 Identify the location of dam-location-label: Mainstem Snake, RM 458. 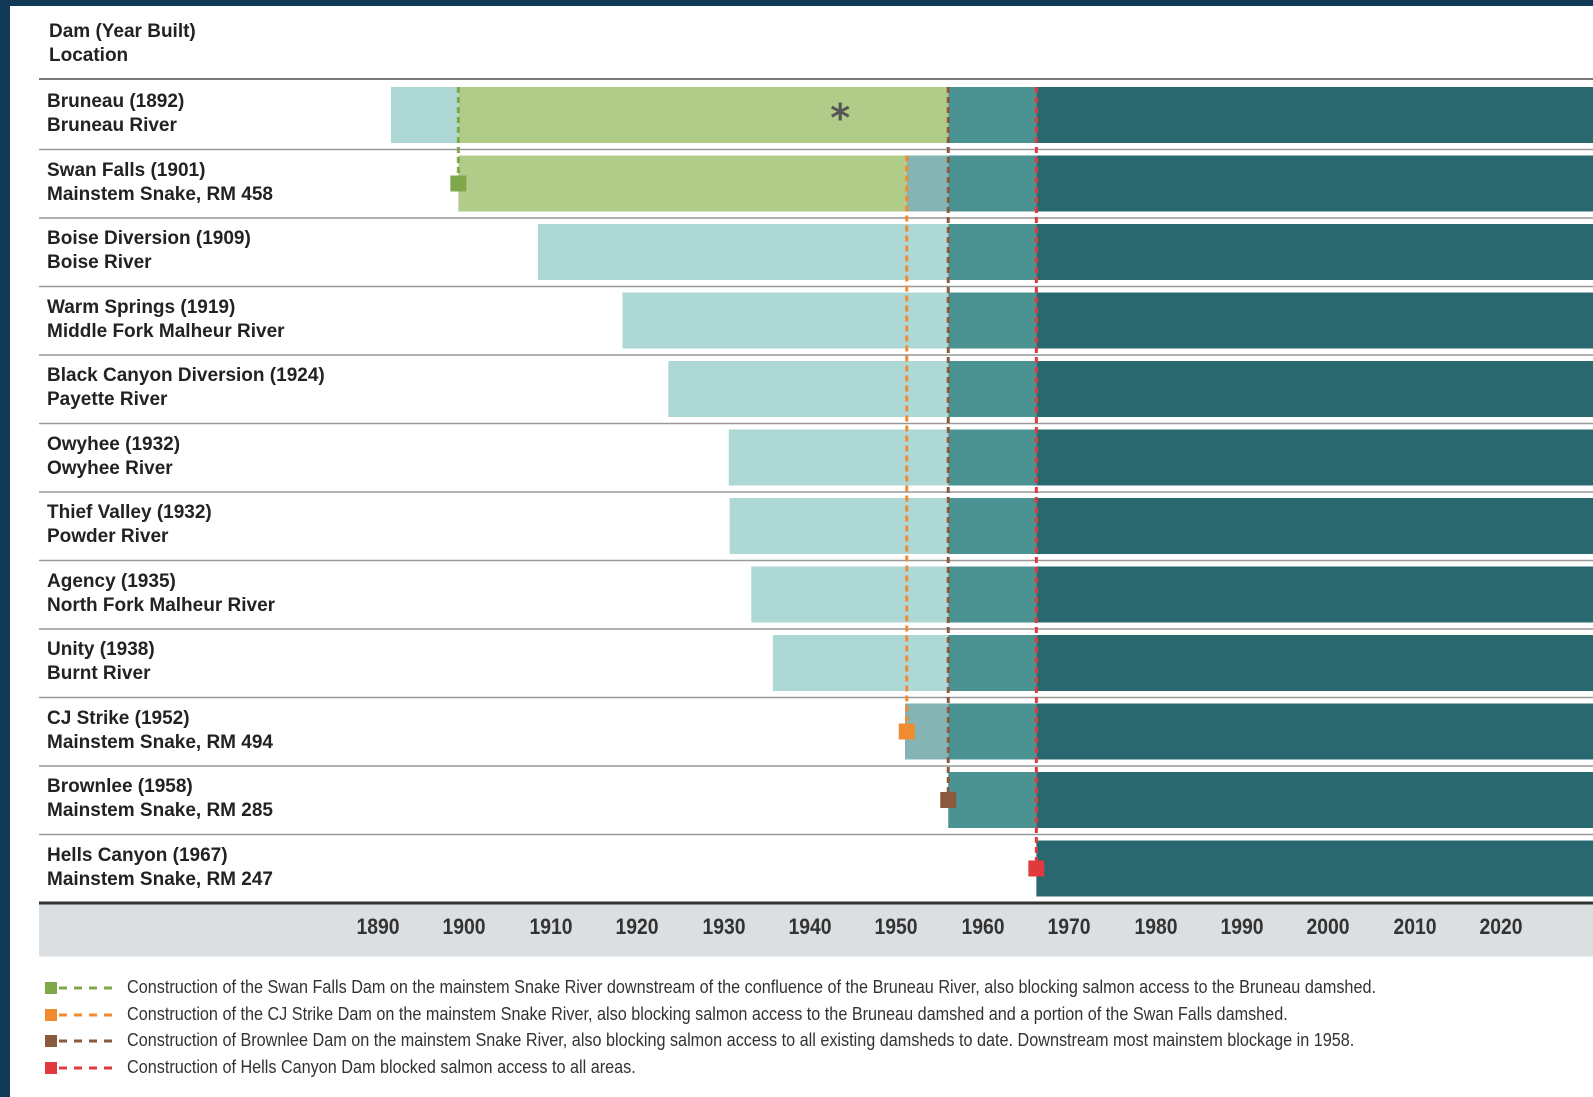
(160, 194).